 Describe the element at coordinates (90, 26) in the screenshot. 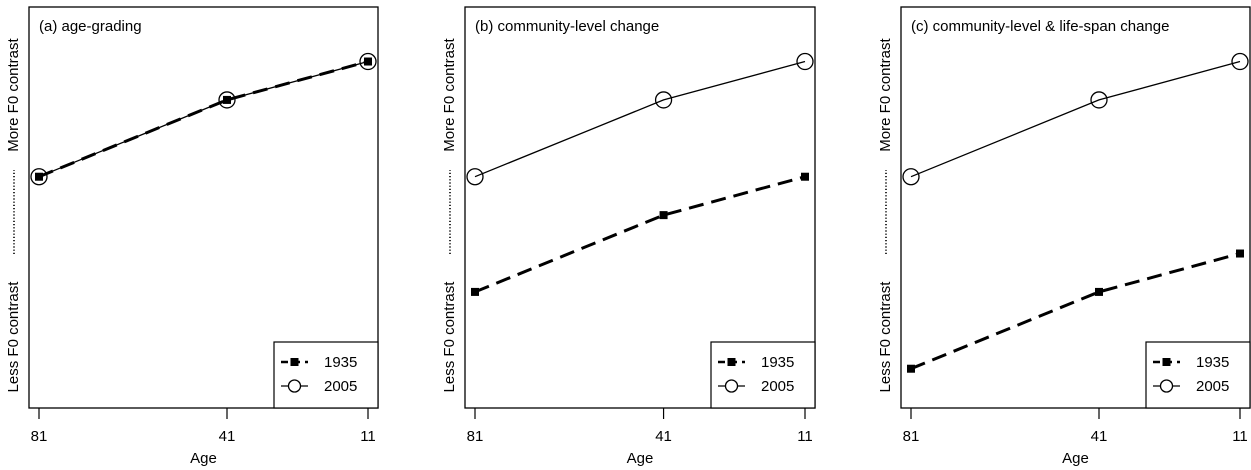

I see `panel-title: (a) age-grading` at that location.